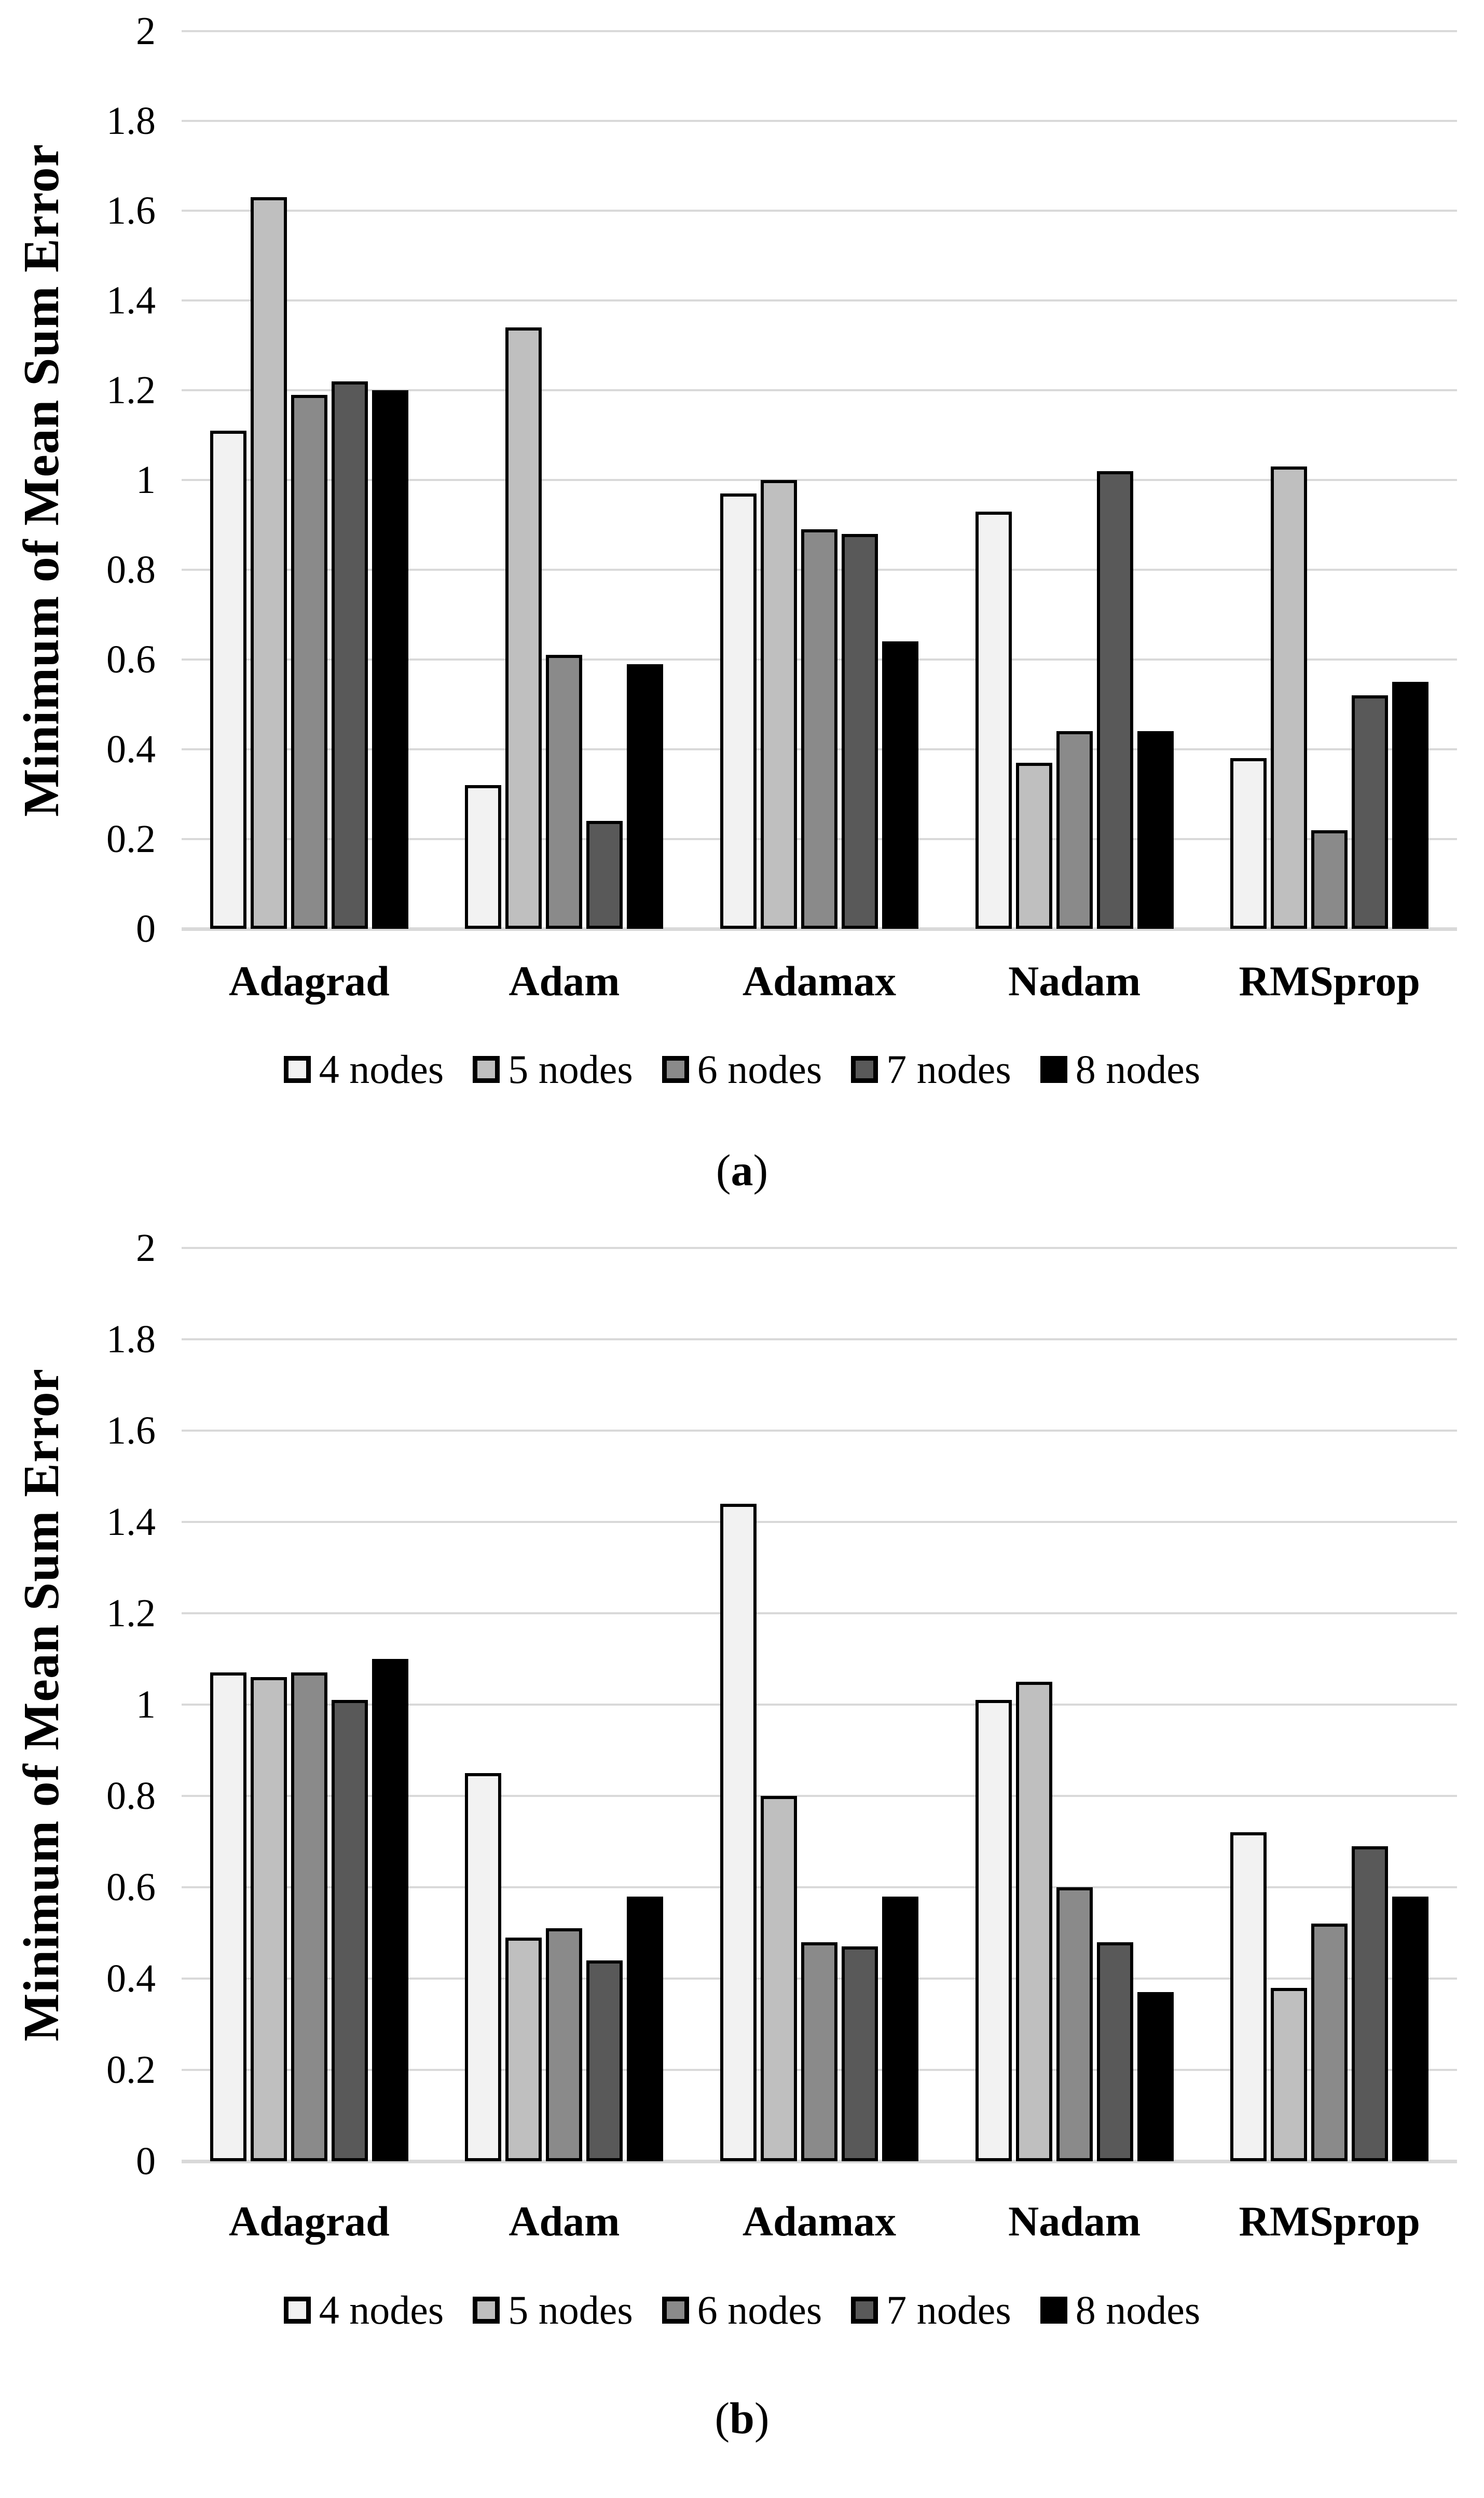  I want to click on bar-group-rmsprop, so click(1329, 1704).